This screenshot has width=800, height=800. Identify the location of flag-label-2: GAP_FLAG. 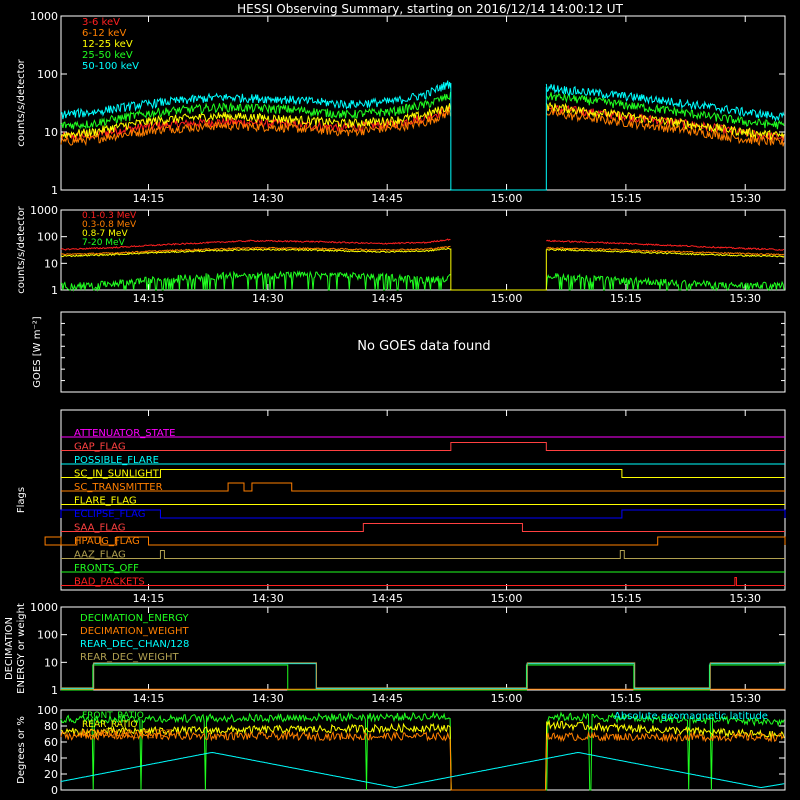
(100, 447).